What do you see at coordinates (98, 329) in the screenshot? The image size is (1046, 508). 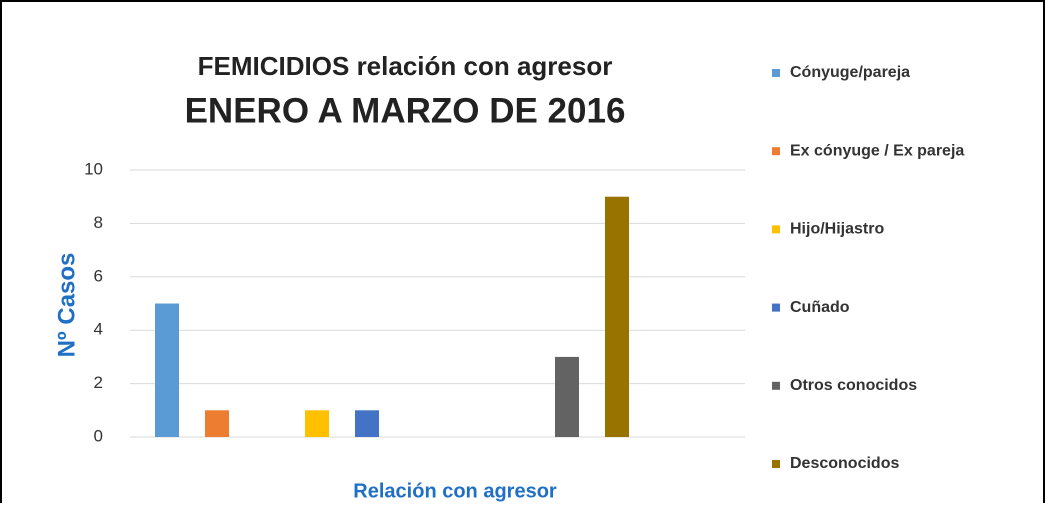 I see `y-tick-label: 4` at bounding box center [98, 329].